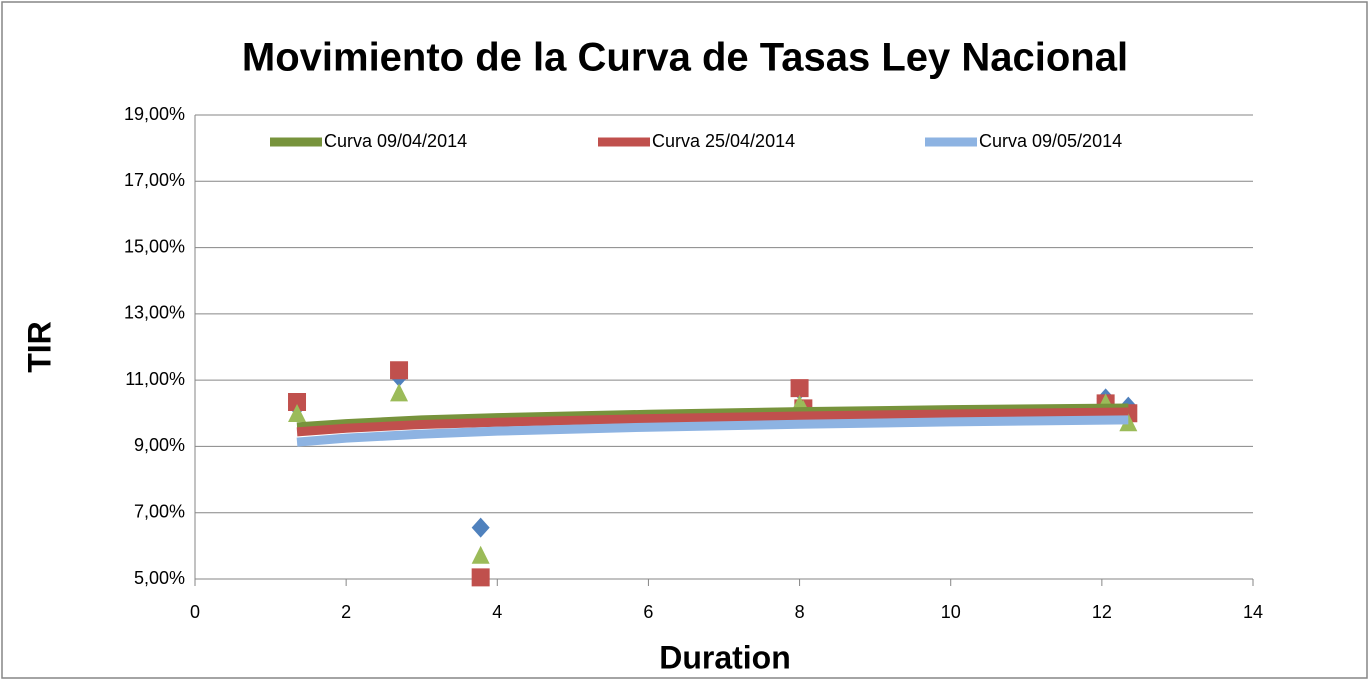 The width and height of the screenshot is (1370, 680). I want to click on y-tick-label: 15,00%, so click(154, 246).